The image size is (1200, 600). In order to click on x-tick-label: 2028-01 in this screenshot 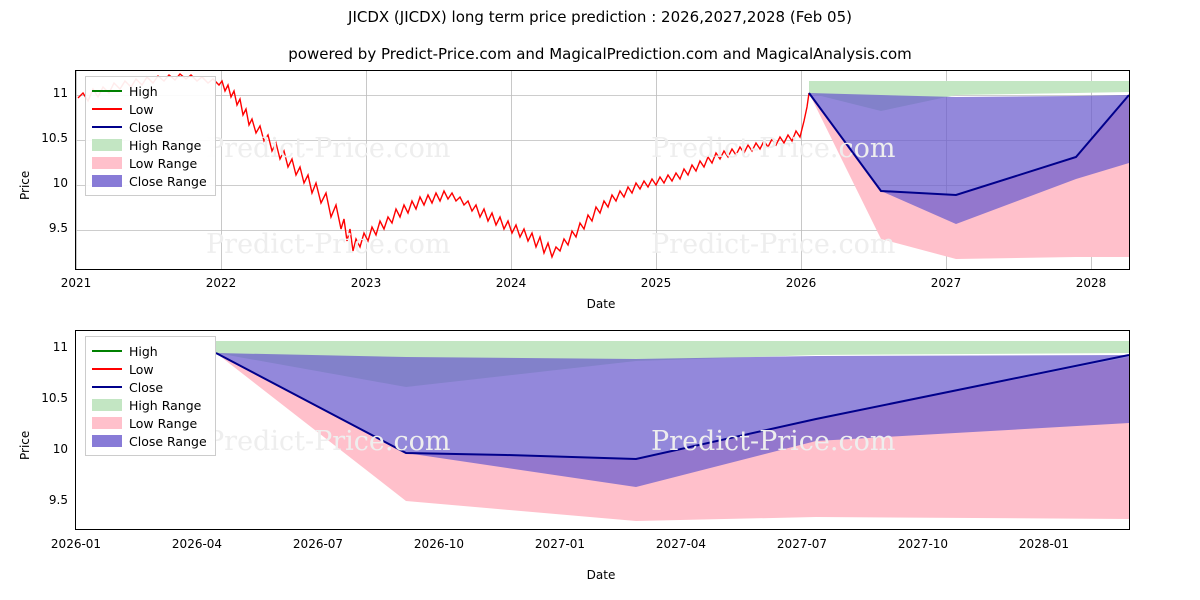, I will do `click(1044, 544)`.